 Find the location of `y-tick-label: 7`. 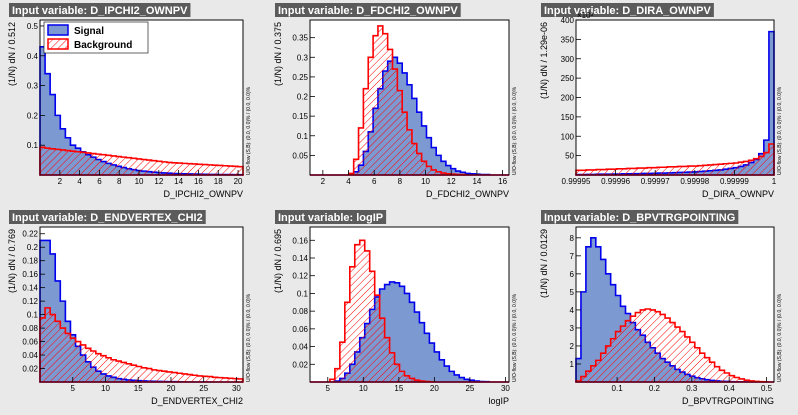

y-tick-label: 7 is located at coordinates (572, 256).